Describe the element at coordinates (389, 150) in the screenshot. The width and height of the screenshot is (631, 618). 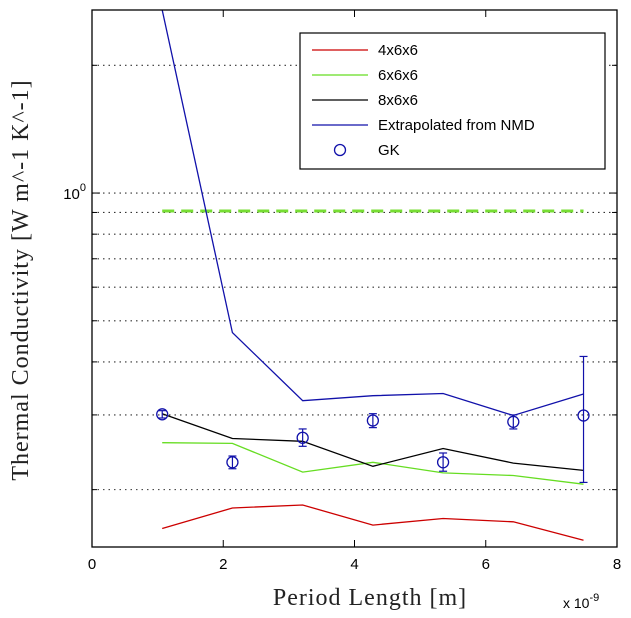
I see `legend-label: GK` at that location.